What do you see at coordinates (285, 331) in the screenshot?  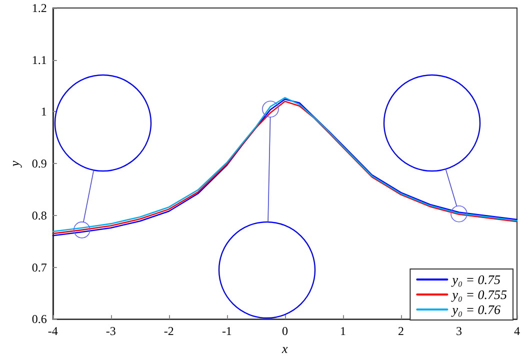 I see `x-tick-label: 0` at bounding box center [285, 331].